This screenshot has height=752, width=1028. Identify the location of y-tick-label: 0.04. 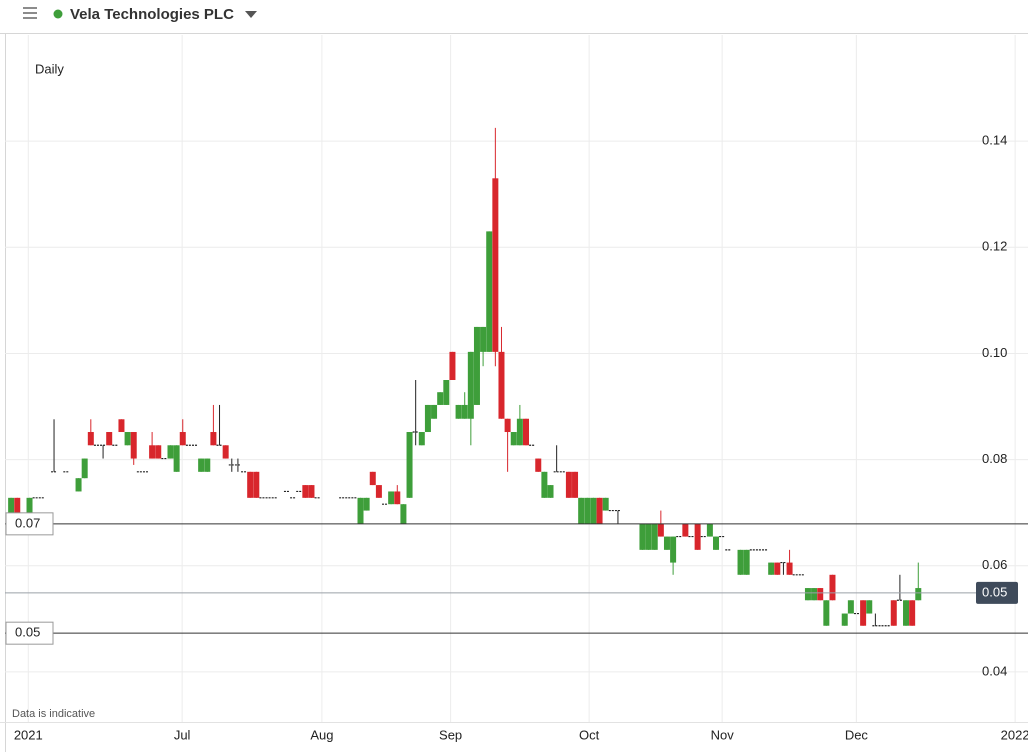
(994, 670).